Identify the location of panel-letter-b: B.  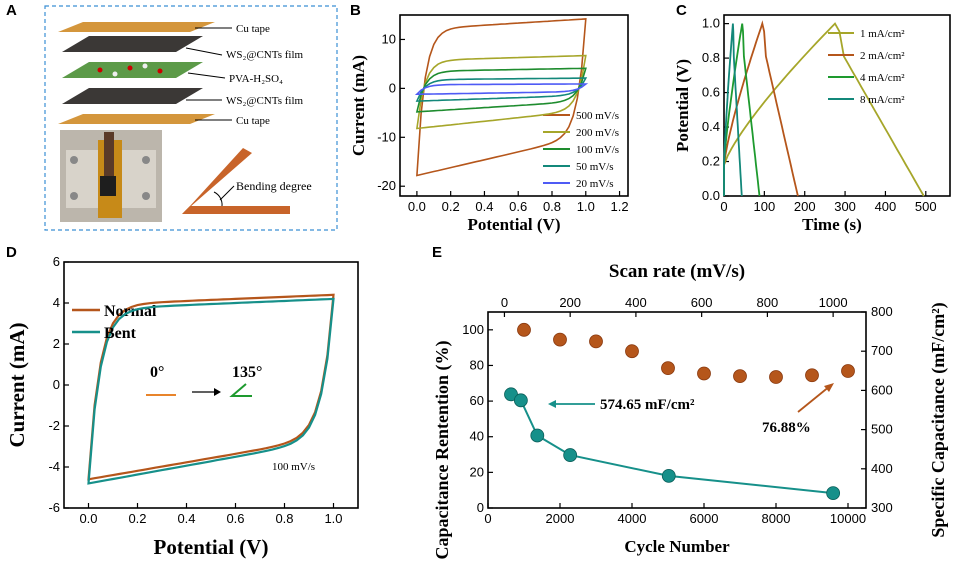
(355, 10).